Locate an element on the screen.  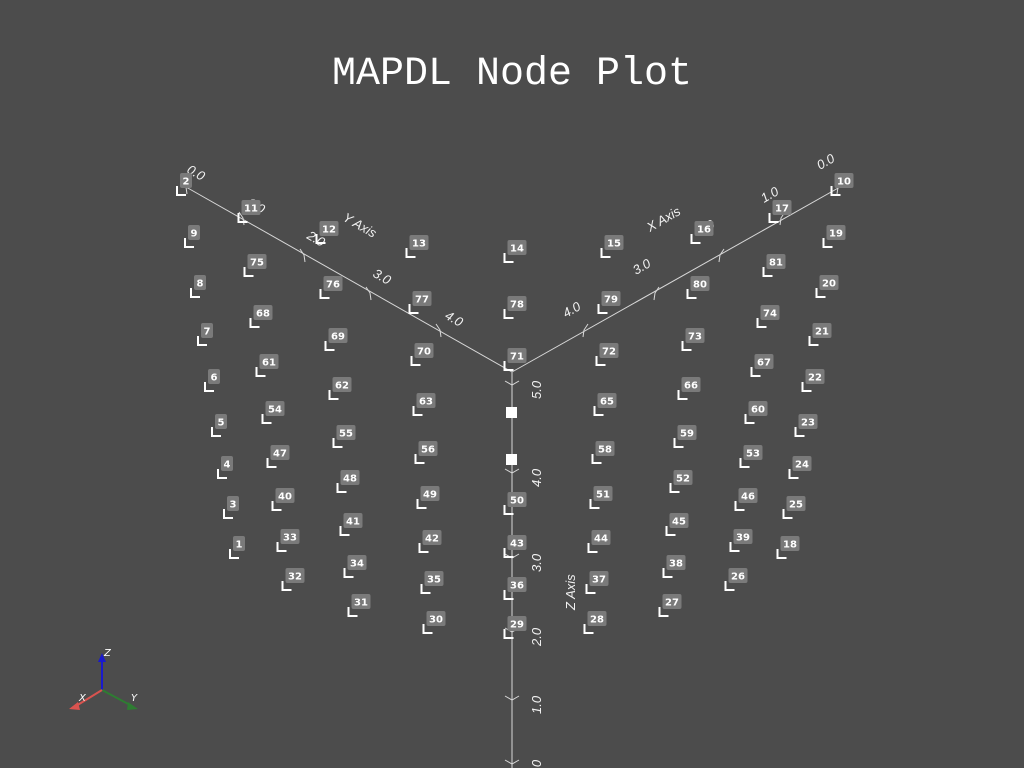
node-80: 80 is located at coordinates (698, 287).